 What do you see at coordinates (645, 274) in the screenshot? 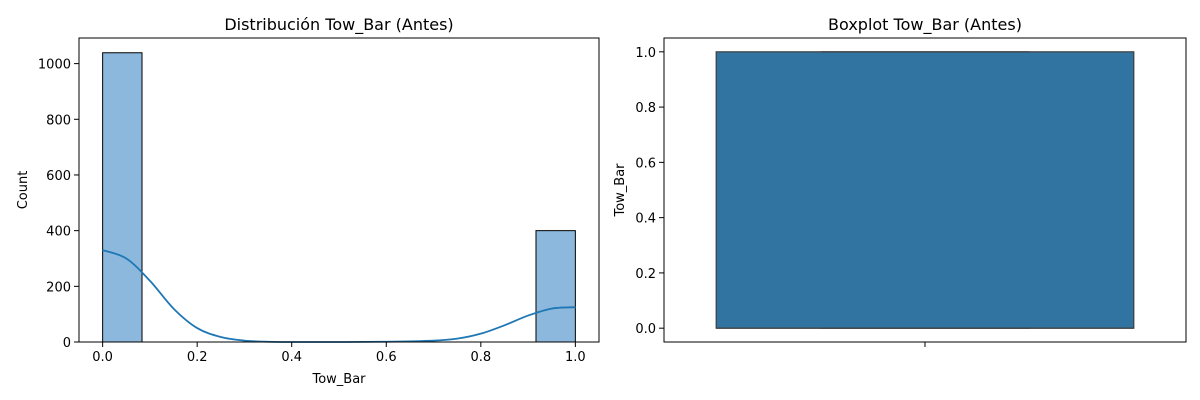
I see `boxplot-ytick-label: 0.2` at bounding box center [645, 274].